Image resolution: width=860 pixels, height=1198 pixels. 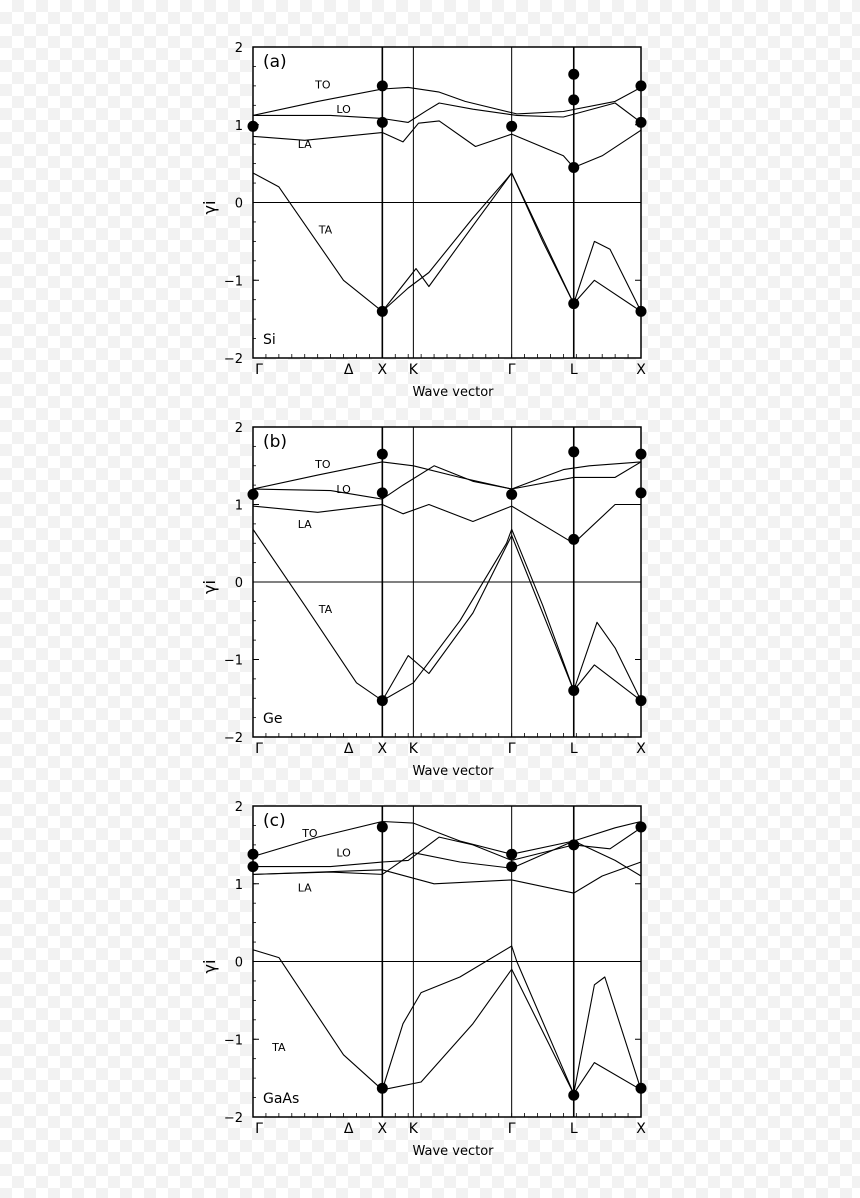 I want to click on branch-line-la2, so click(x=447, y=877).